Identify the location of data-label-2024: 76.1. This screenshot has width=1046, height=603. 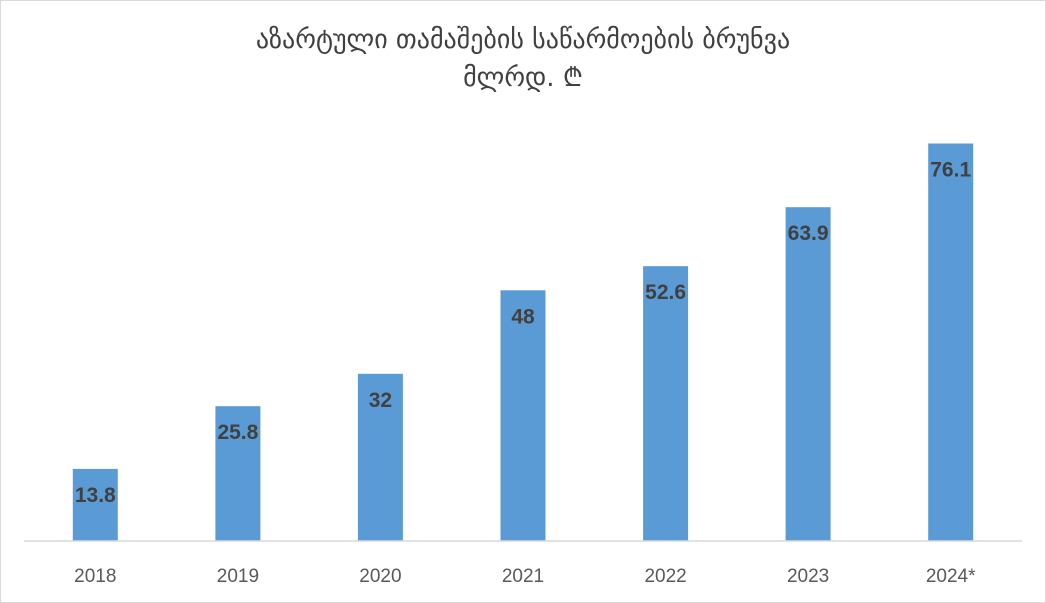
(950, 170).